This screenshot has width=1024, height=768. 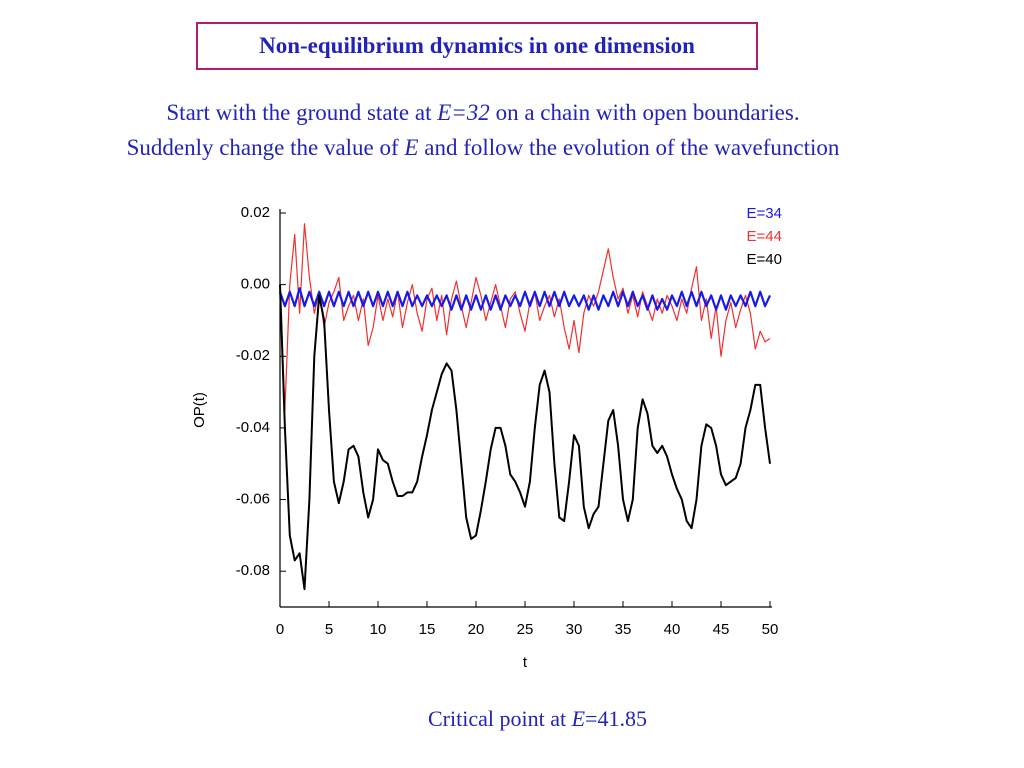 What do you see at coordinates (770, 629) in the screenshot?
I see `x-tick-label: 50` at bounding box center [770, 629].